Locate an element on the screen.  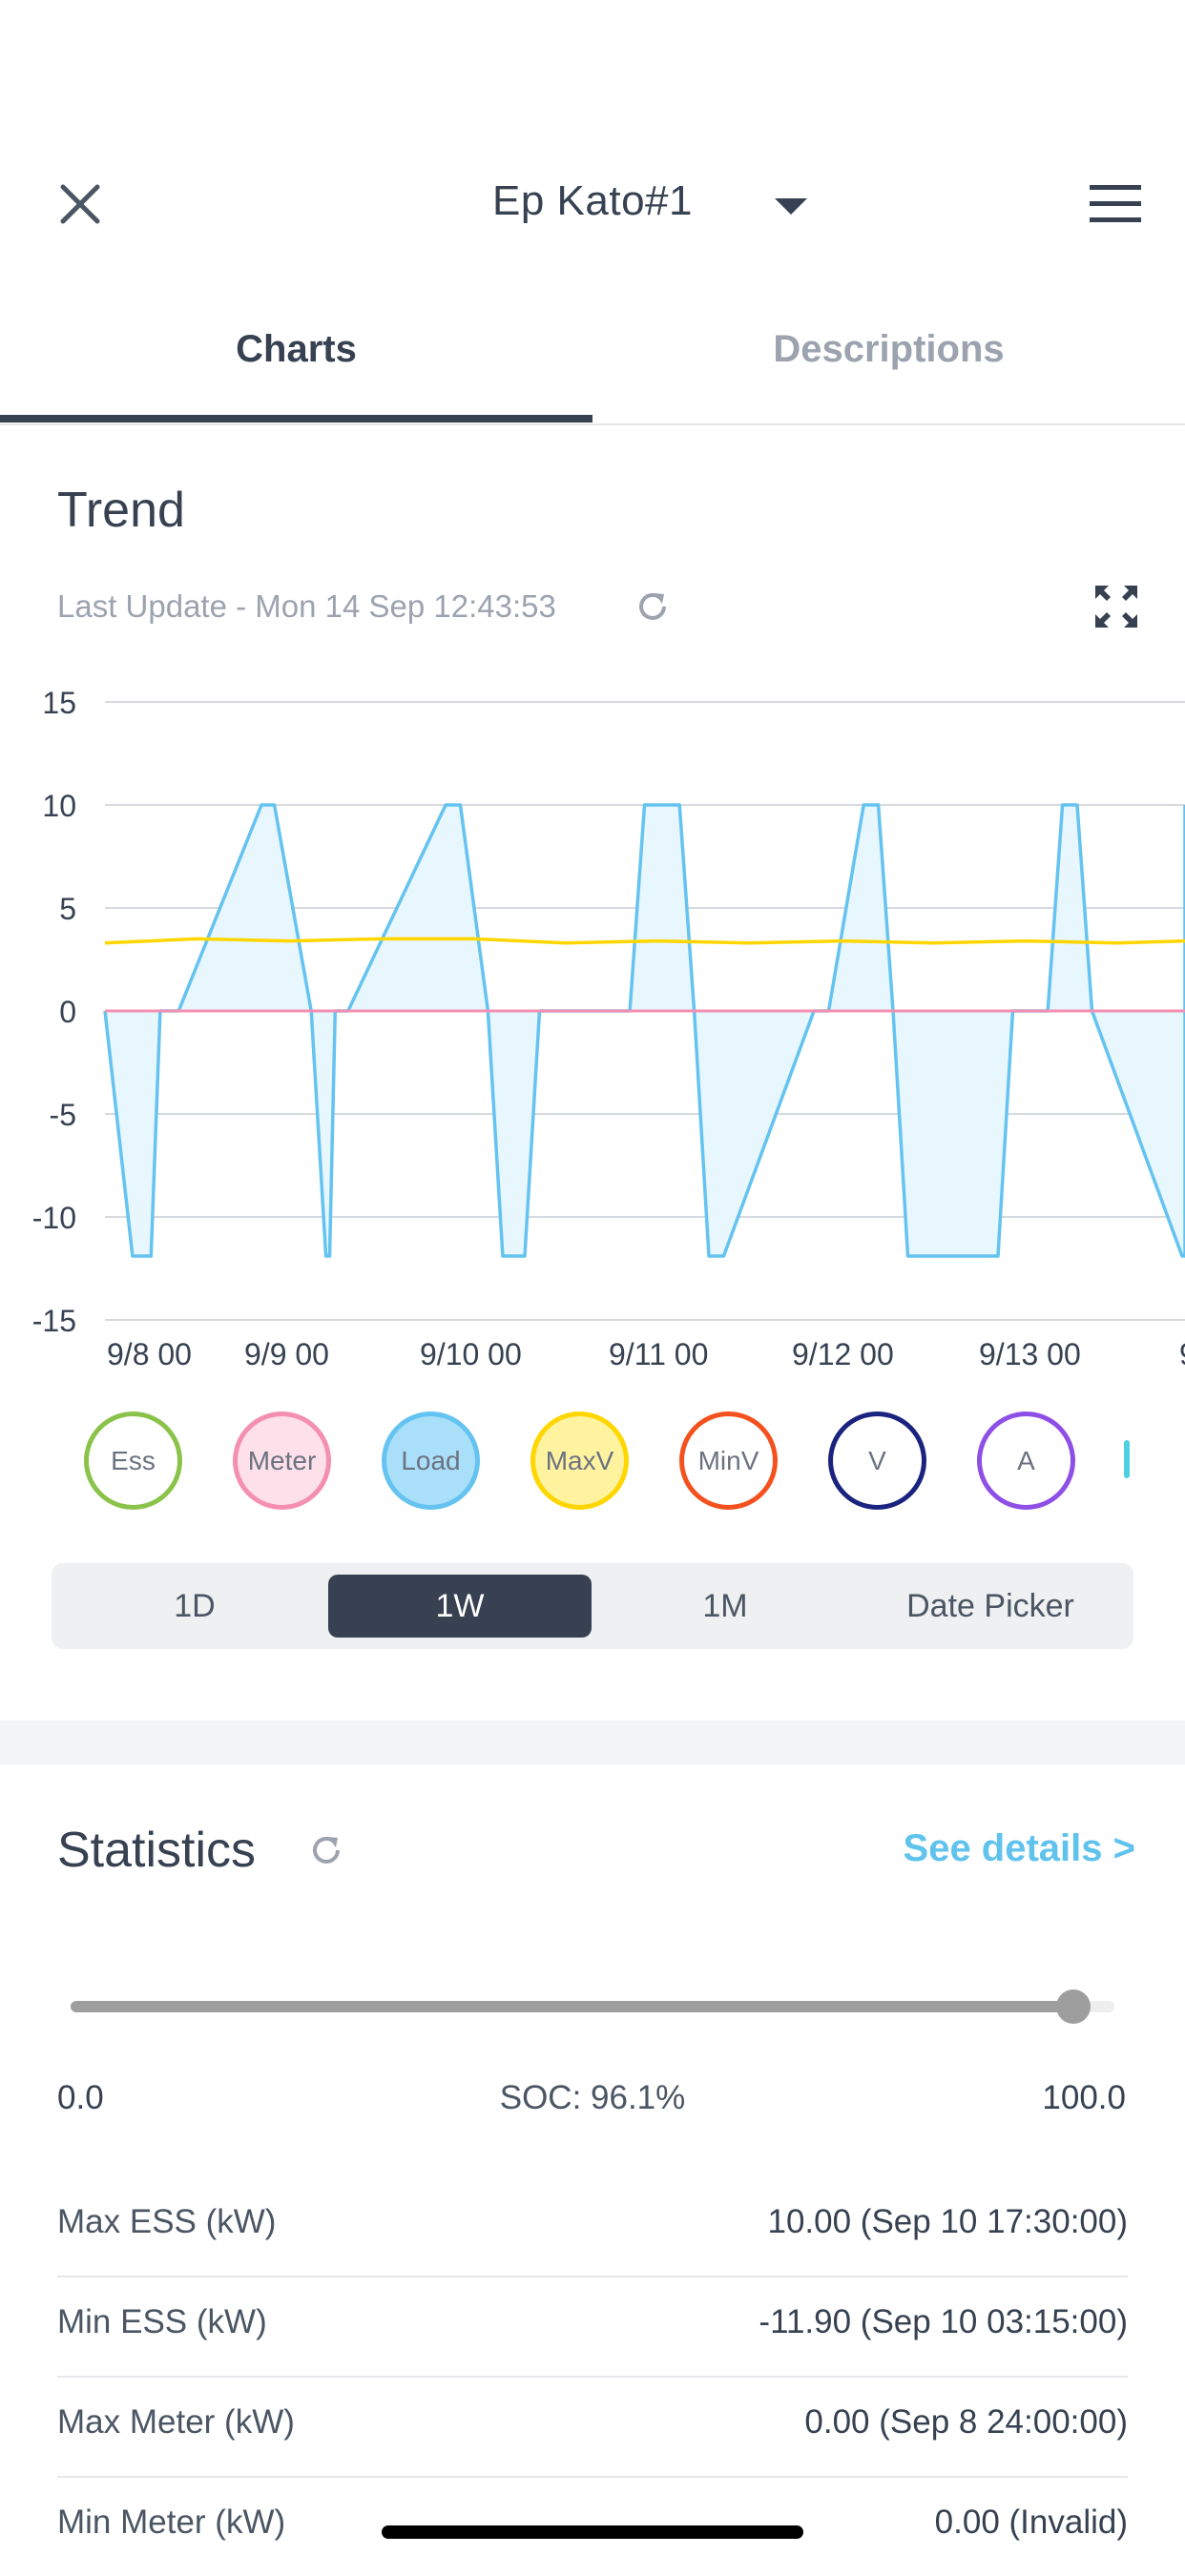
stat-label: Max ESS (kW) is located at coordinates (167, 2221).